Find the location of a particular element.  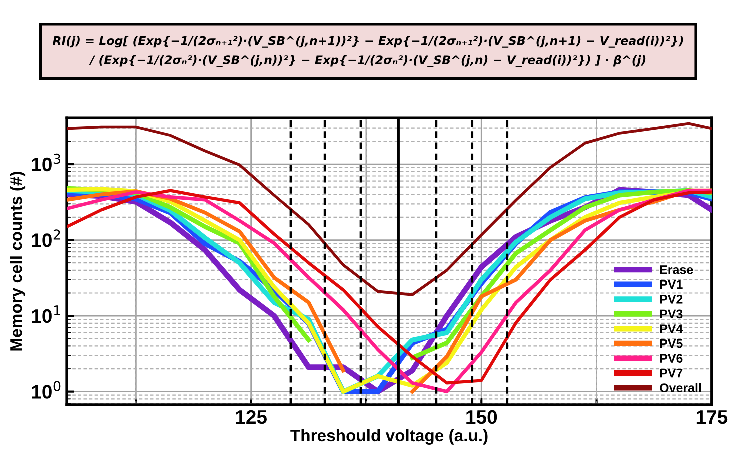

legend-label: PV6 is located at coordinates (671, 358).